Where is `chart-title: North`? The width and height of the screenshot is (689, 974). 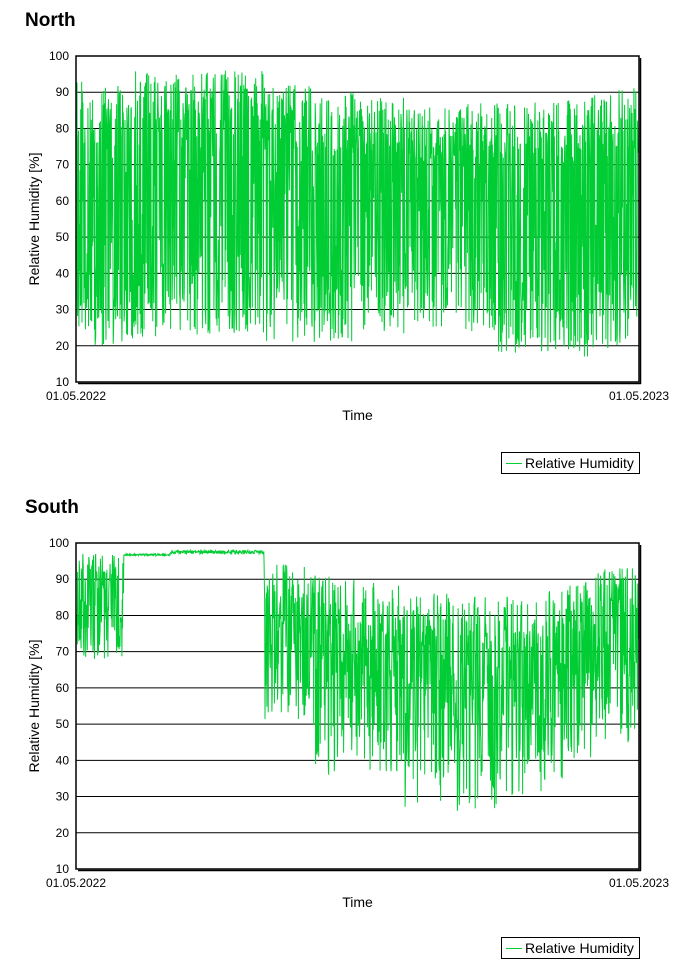
chart-title: North is located at coordinates (50, 20).